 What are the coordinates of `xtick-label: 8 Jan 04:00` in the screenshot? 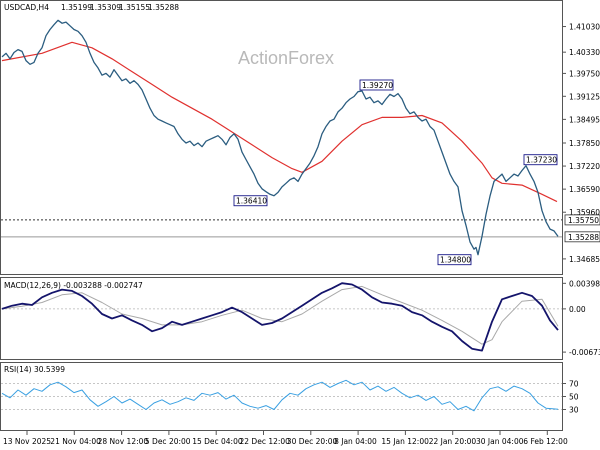 It's located at (355, 441).